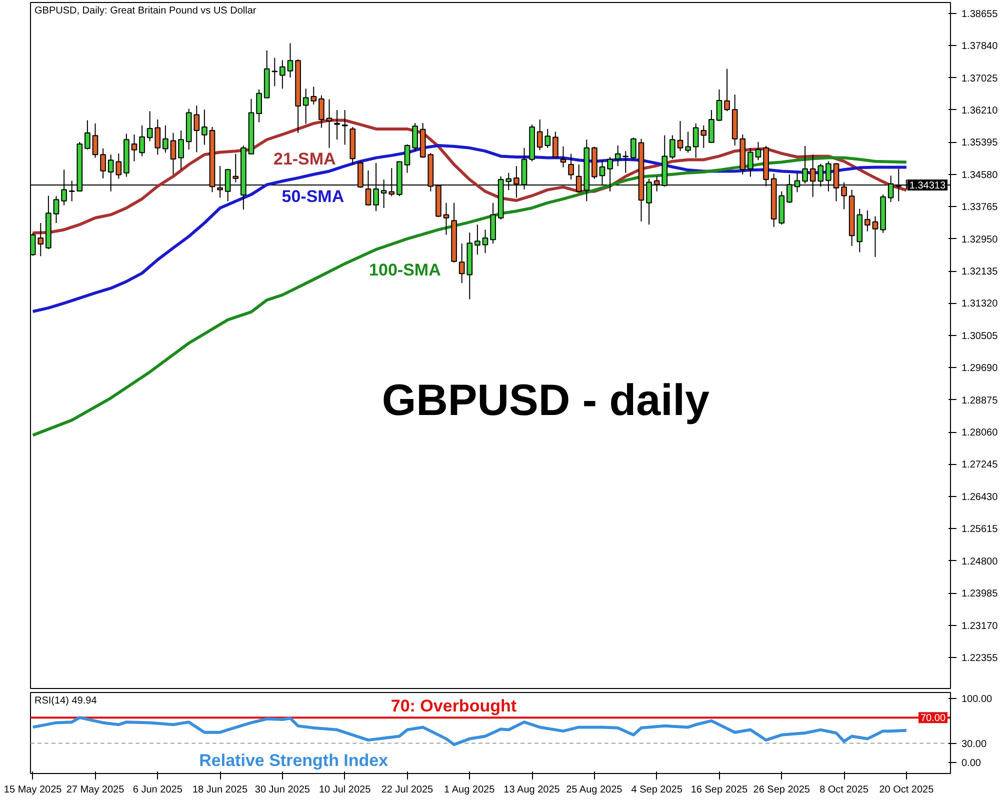  What do you see at coordinates (980, 175) in the screenshot?
I see `y-tick-label: 1.34580` at bounding box center [980, 175].